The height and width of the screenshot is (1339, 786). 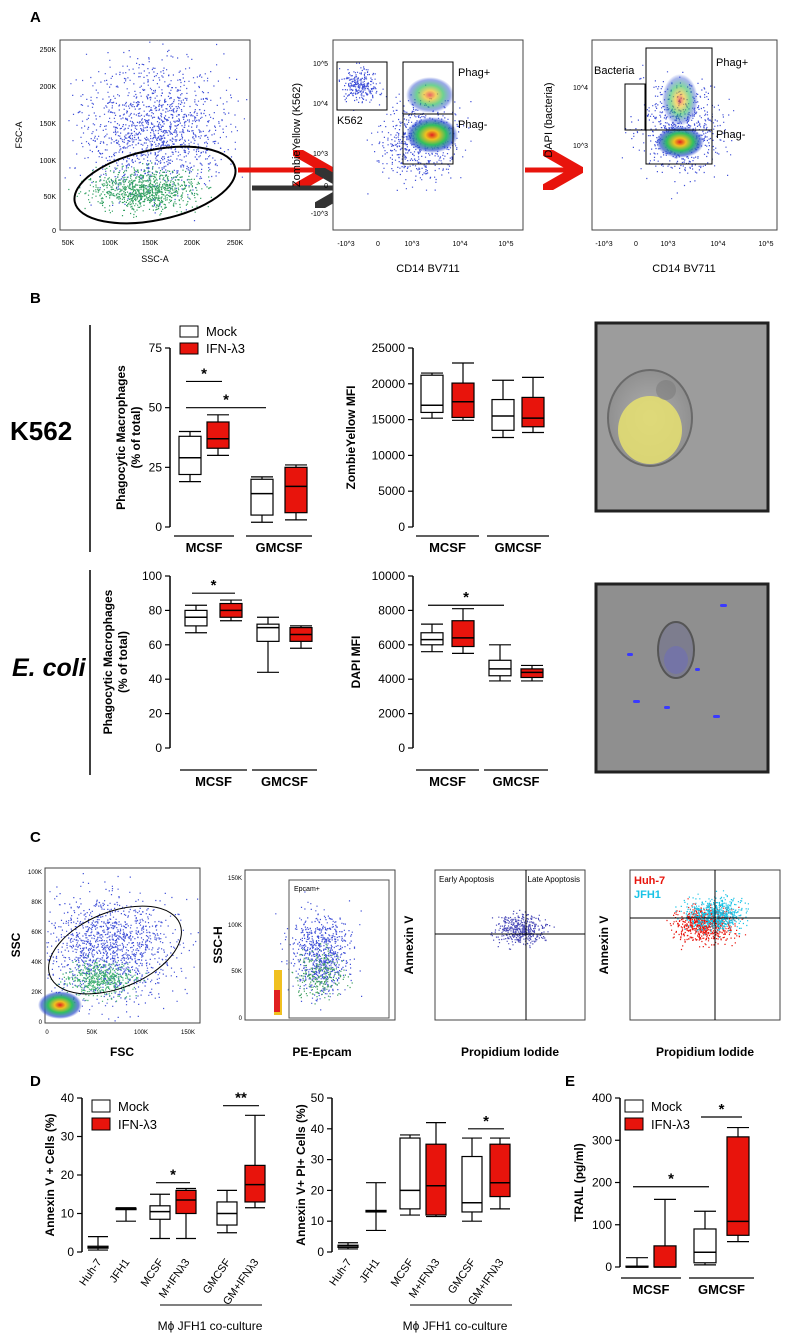 I want to click on c1-ytick: 80K, so click(x=36, y=903).